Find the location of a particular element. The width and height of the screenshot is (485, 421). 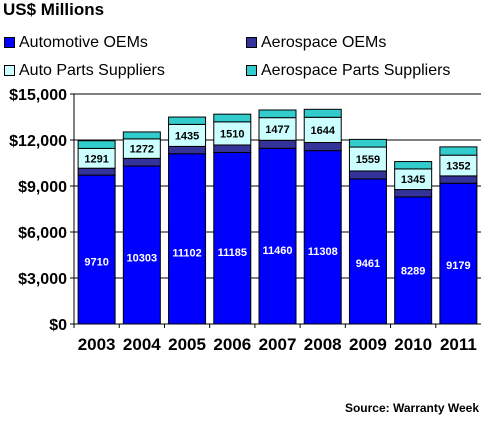

legend-item-aerospace-parts-suppliers: Aerospace Parts Suppliers is located at coordinates (348, 71).